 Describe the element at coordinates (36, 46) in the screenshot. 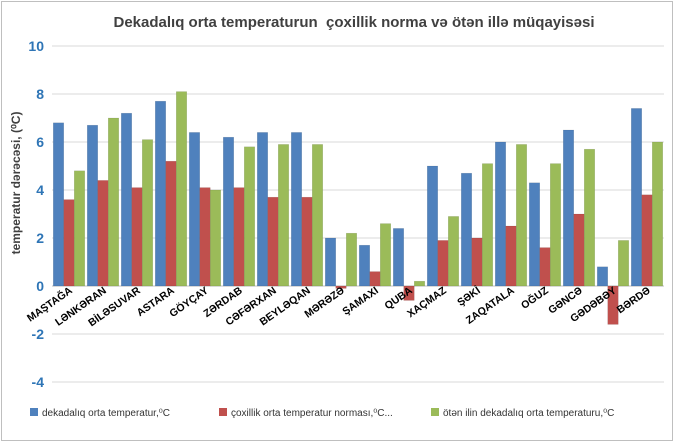

I see `y-tick-label: 10` at that location.